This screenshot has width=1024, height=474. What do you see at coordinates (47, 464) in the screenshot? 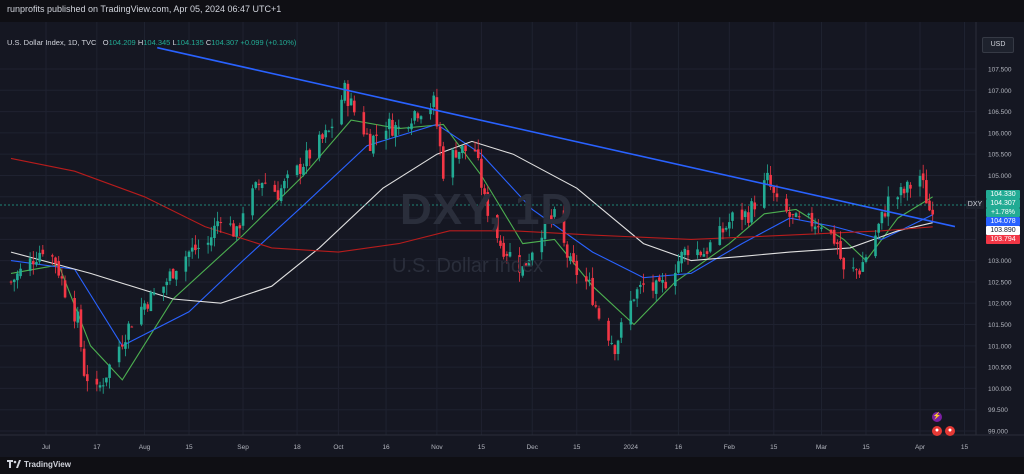
I see `tradingview-label: TradingView` at bounding box center [47, 464].